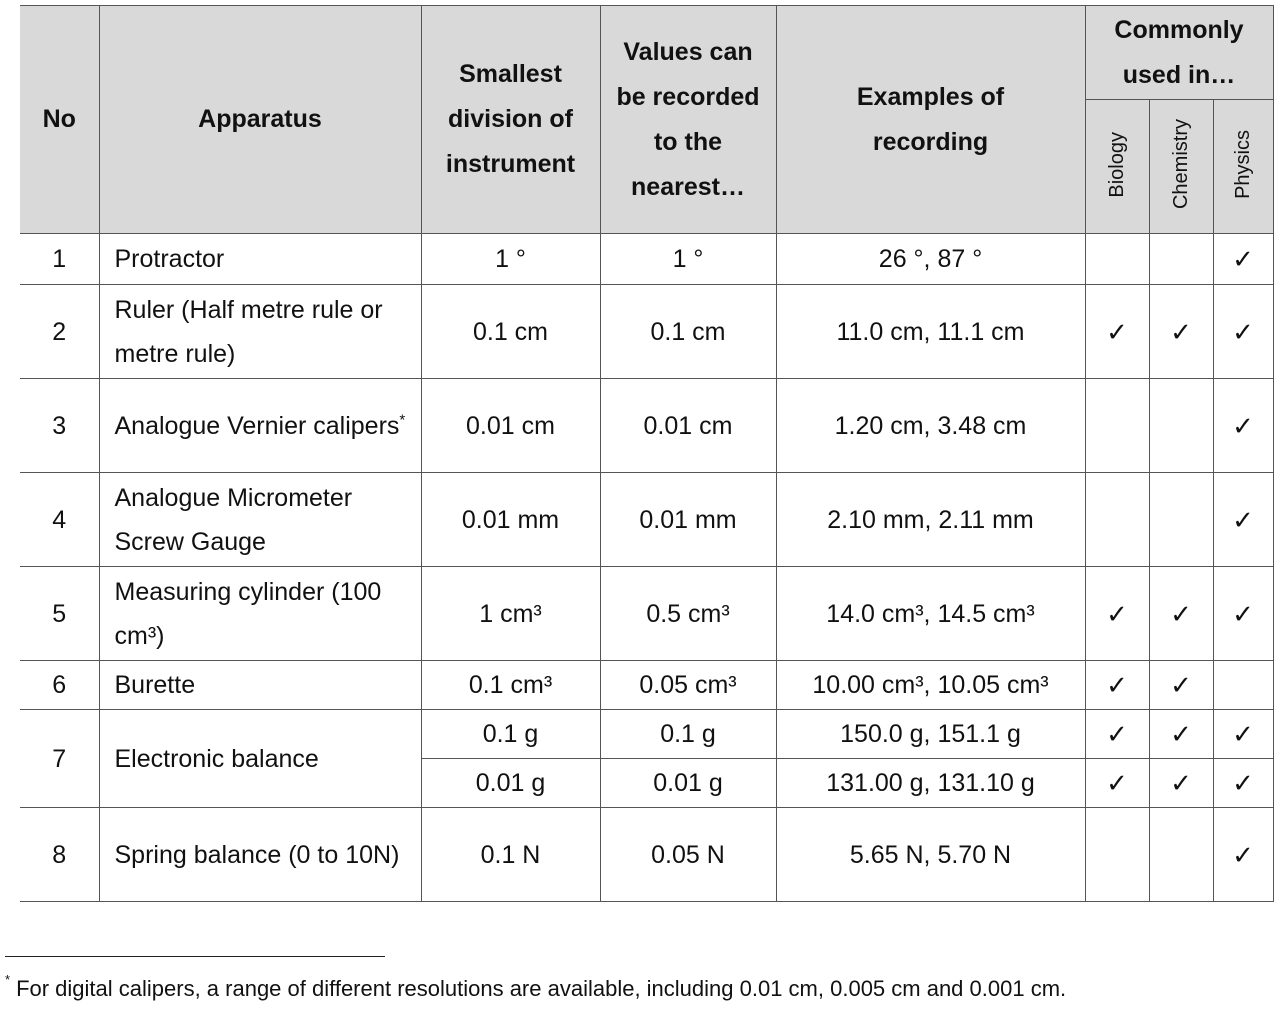 Image resolution: width=1280 pixels, height=1014 pixels. What do you see at coordinates (260, 119) in the screenshot?
I see `header-cell: Apparatus` at bounding box center [260, 119].